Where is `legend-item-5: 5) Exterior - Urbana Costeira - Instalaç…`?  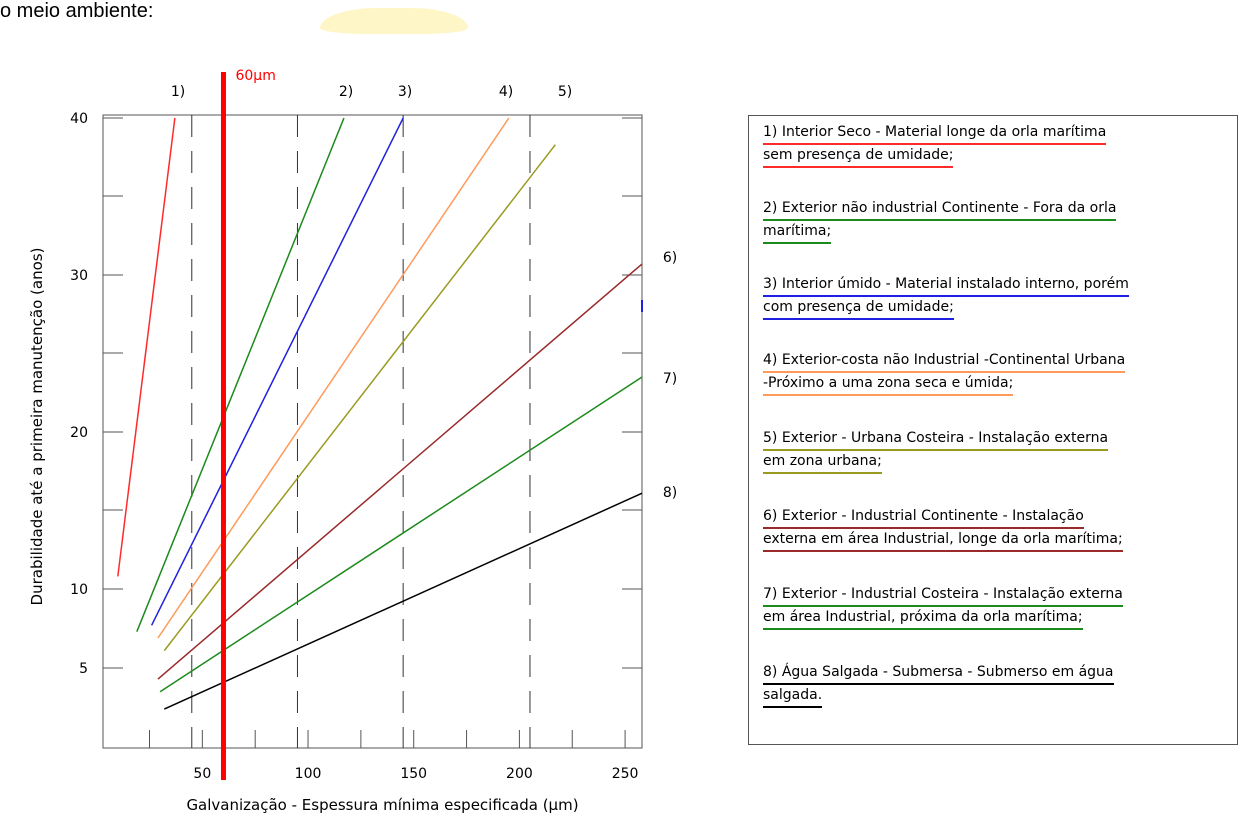
legend-item-5: 5) Exterior - Urbana Costeira - Instalaç… is located at coordinates (998, 451).